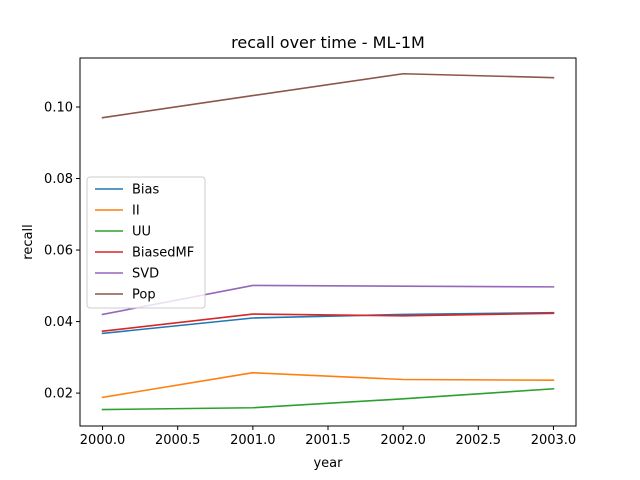 The width and height of the screenshot is (640, 480). I want to click on y-axis-title: recall, so click(28, 241).